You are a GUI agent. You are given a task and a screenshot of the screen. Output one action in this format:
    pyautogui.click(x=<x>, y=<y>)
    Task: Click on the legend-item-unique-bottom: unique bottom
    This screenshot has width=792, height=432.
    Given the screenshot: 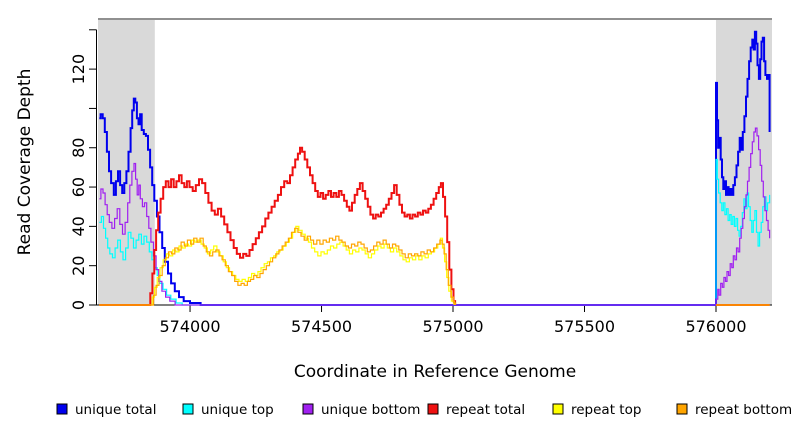 What is the action you would take?
    pyautogui.click(x=361, y=410)
    